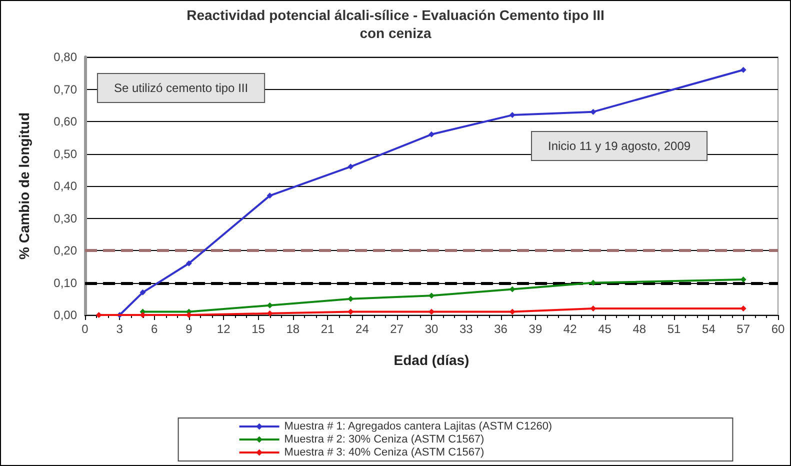 This screenshot has height=466, width=791. What do you see at coordinates (535, 329) in the screenshot?
I see `x-tick-label: 39` at bounding box center [535, 329].